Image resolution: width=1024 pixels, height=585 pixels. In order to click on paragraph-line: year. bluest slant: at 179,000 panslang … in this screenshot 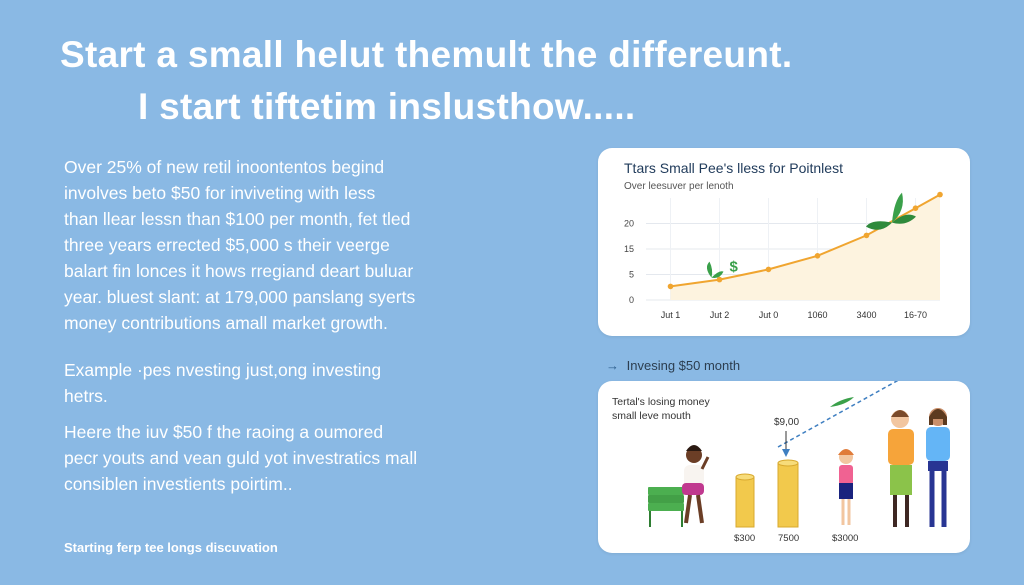, I will do `click(240, 297)`.